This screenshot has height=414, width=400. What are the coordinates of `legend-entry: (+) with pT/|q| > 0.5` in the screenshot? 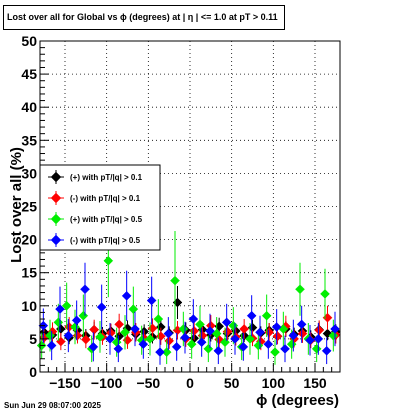 It's located at (95, 219).